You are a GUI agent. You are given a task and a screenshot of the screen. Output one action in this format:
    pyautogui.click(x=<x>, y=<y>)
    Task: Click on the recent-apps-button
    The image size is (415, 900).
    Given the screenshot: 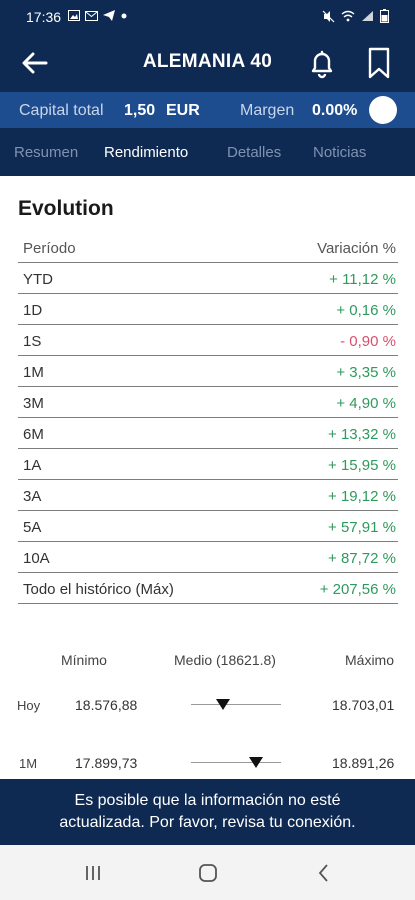 What is the action you would take?
    pyautogui.click(x=93, y=873)
    